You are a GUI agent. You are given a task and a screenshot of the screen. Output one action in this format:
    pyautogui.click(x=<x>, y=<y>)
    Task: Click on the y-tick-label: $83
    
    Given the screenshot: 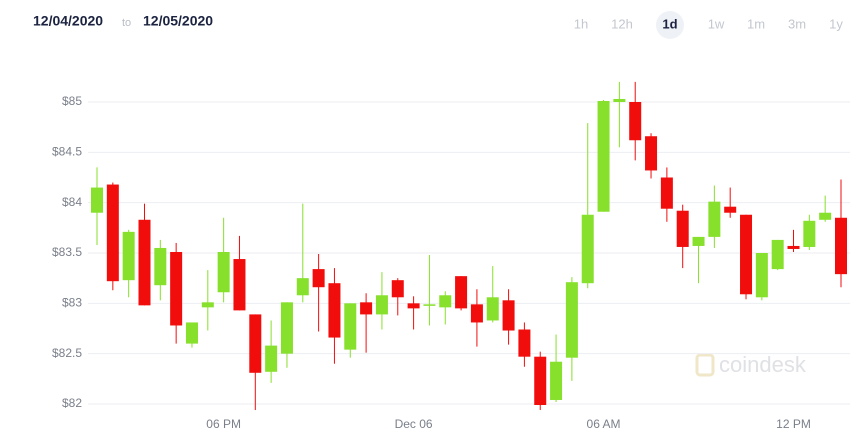 What is the action you would take?
    pyautogui.click(x=72, y=303)
    